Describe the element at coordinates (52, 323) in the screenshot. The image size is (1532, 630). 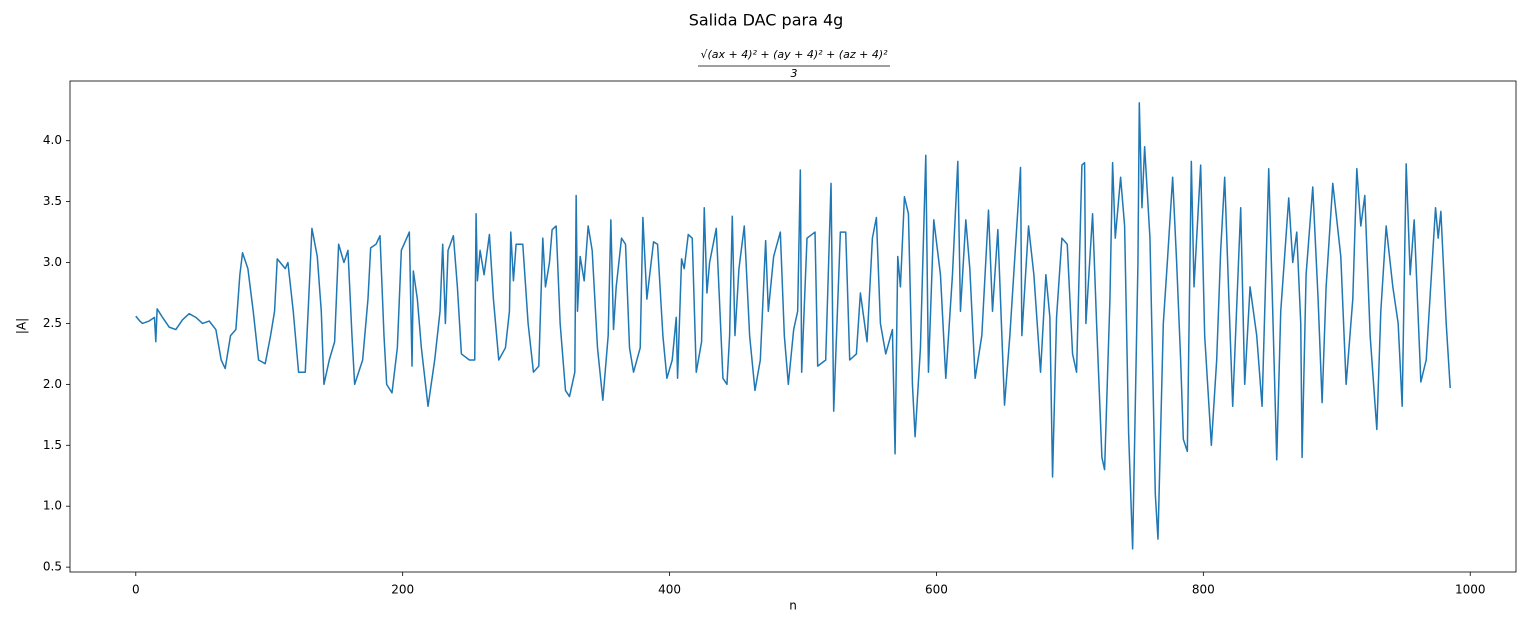
I see `y-tick-label: 2.5` at that location.